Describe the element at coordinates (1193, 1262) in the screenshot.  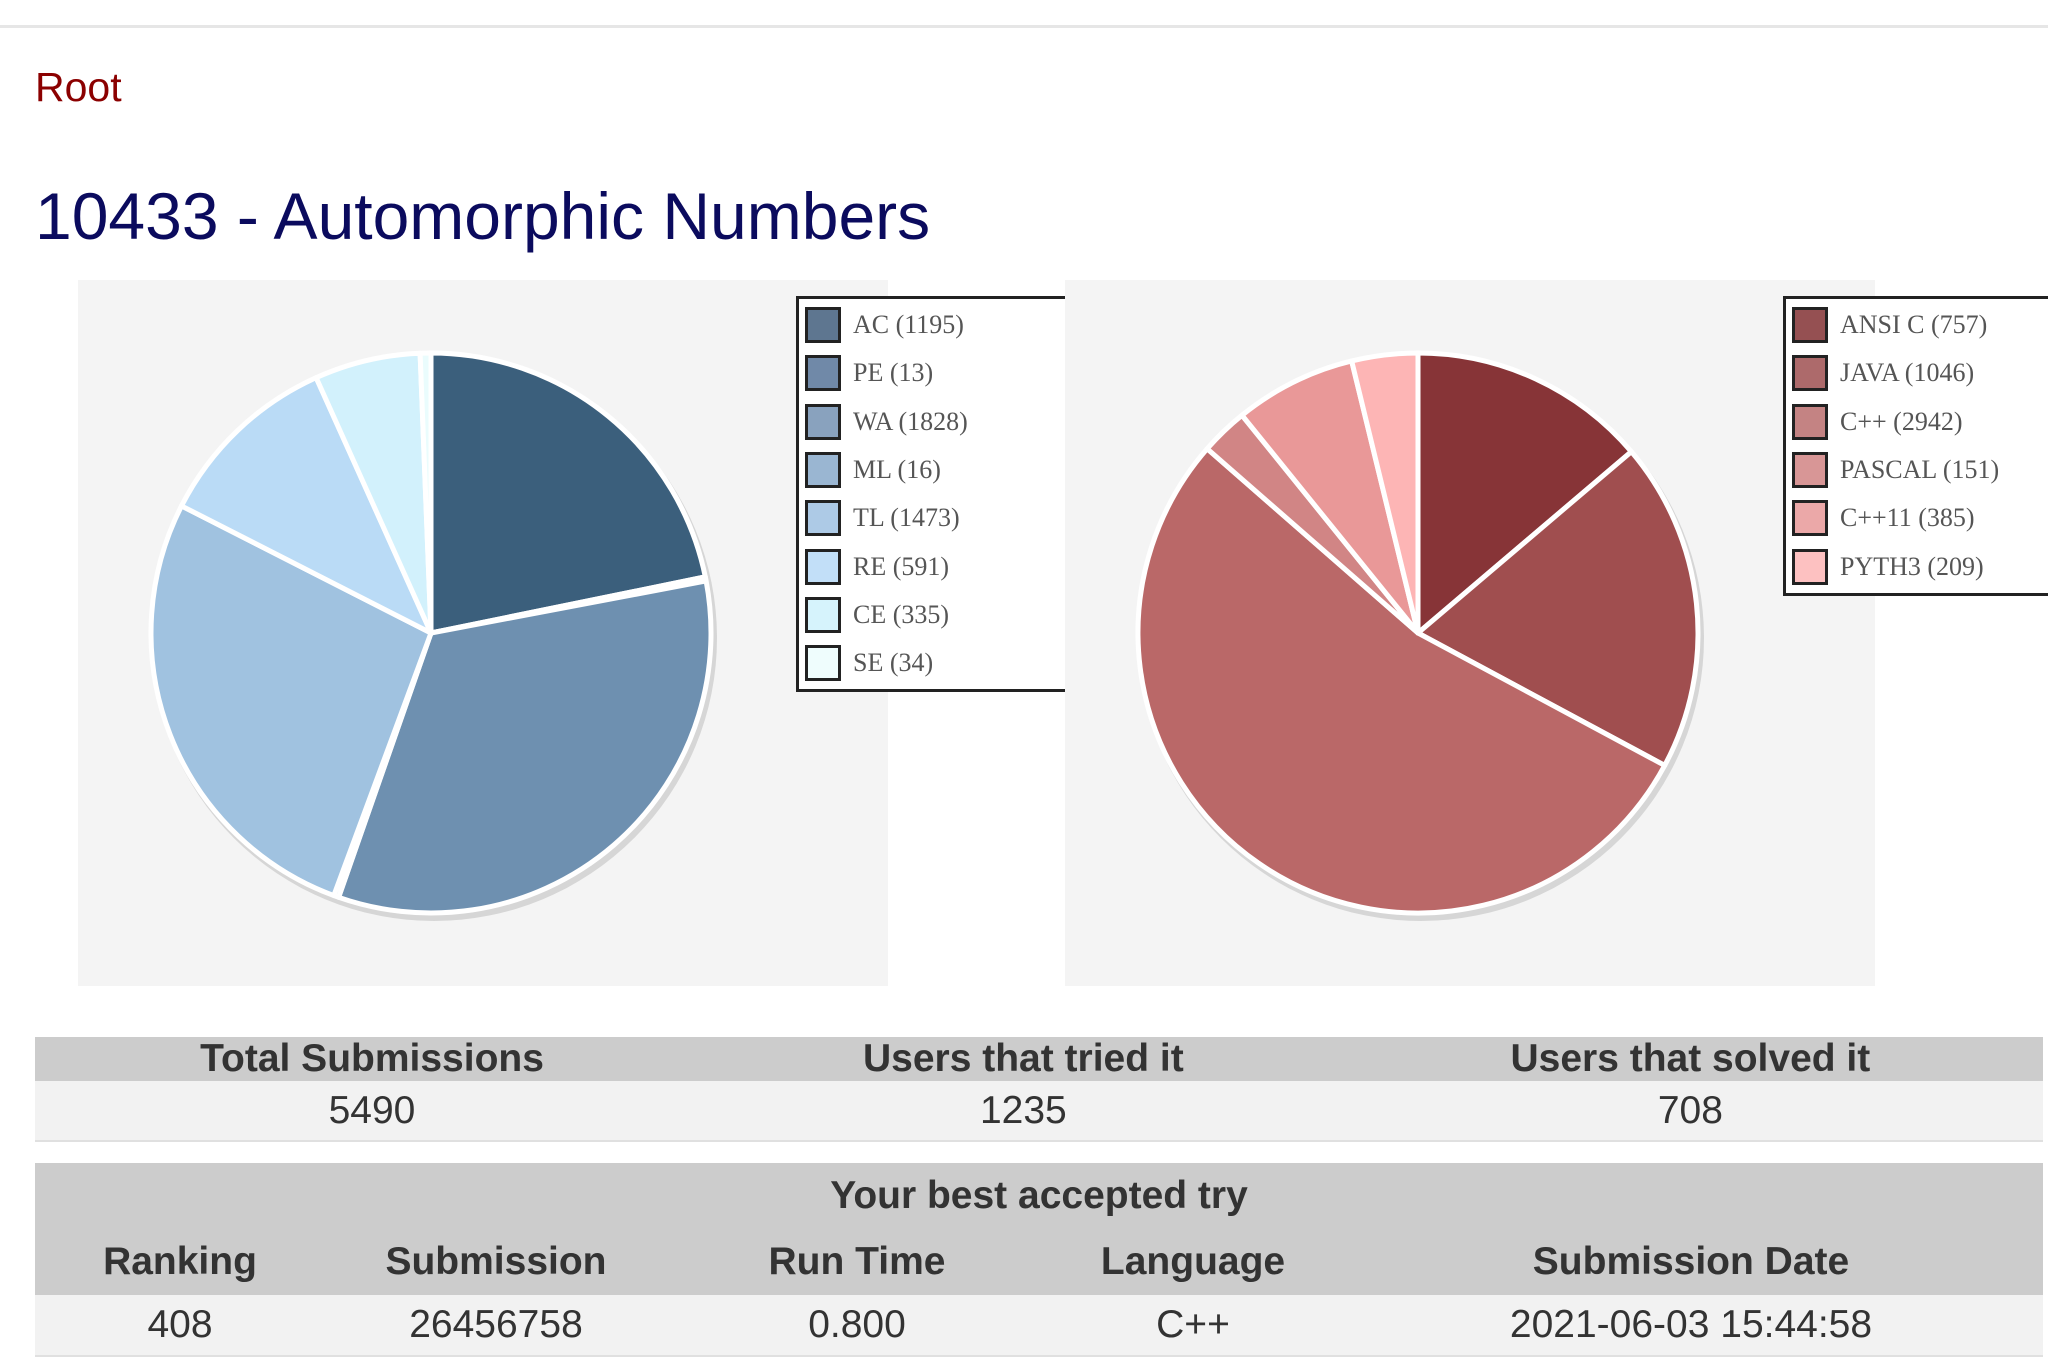
I see `language-header: Language` at that location.